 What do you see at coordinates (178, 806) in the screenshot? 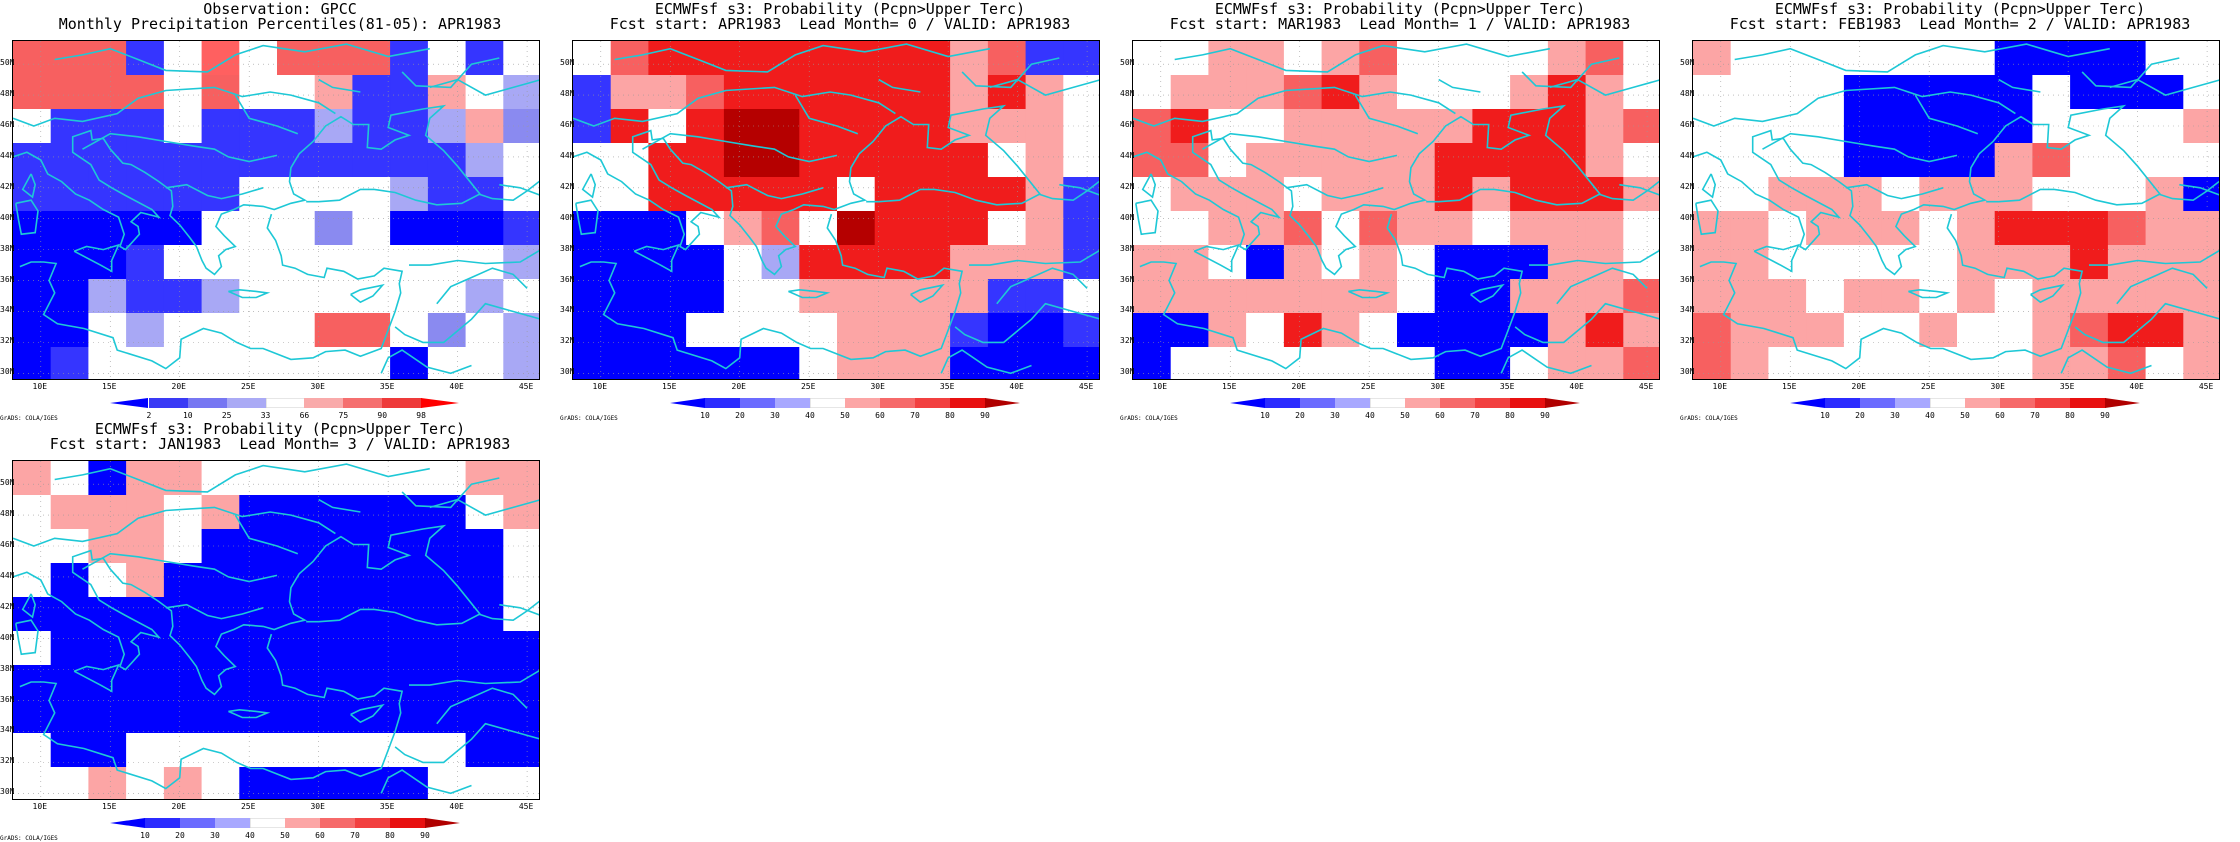
I see `lon-label: 20E` at bounding box center [178, 806].